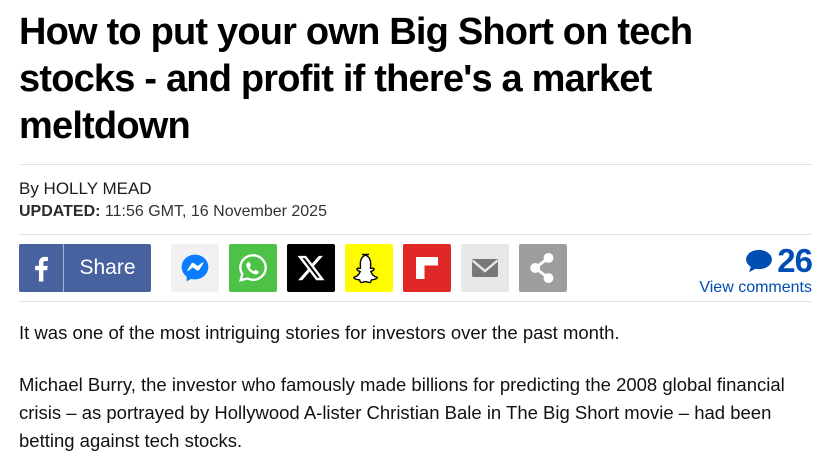 The height and width of the screenshot is (467, 831). I want to click on facebook-share-label: Share, so click(107, 267).